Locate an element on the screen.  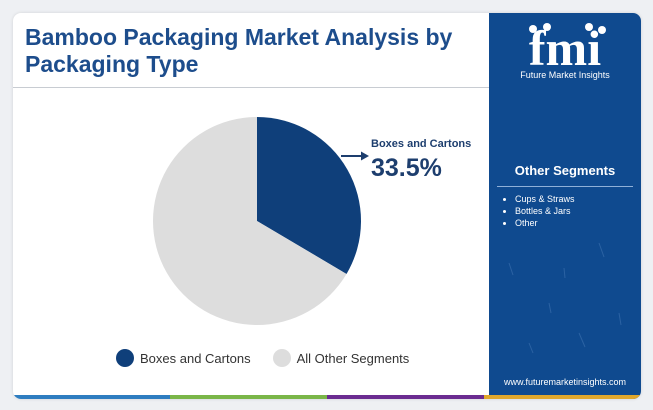
chart-legend: Boxes and Cartons All Other Segments is located at coordinates (273, 358).